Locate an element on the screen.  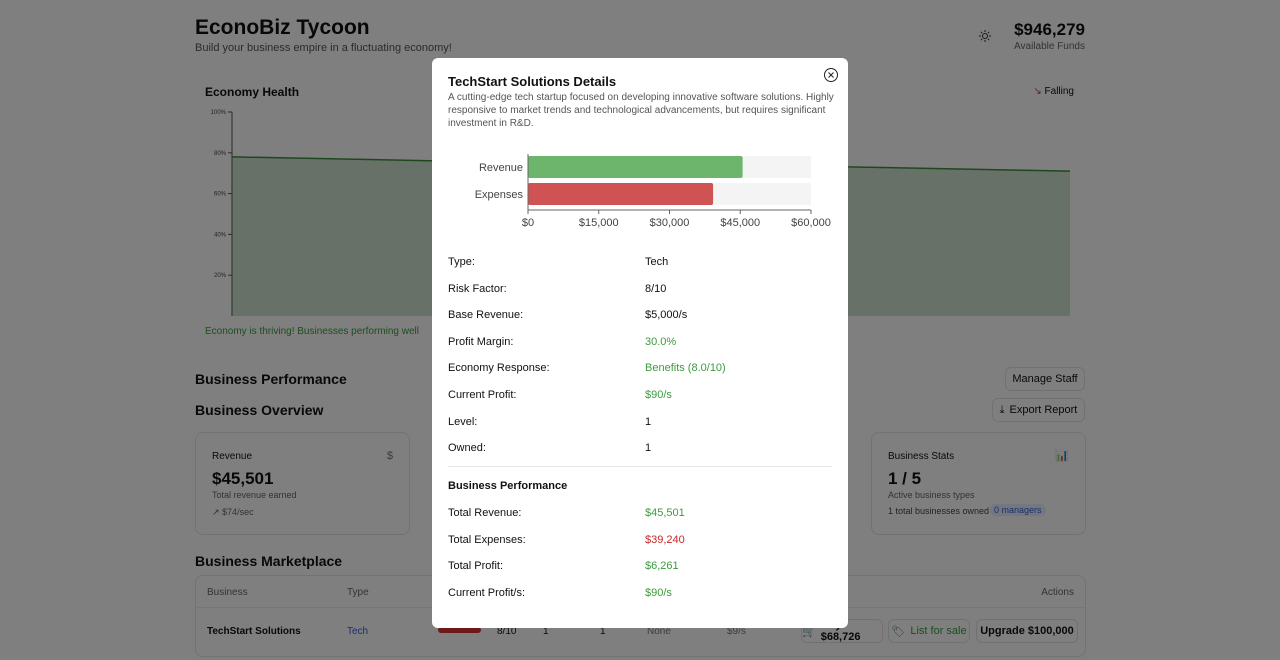
modal-section-title: Business Performance is located at coordinates (508, 486).